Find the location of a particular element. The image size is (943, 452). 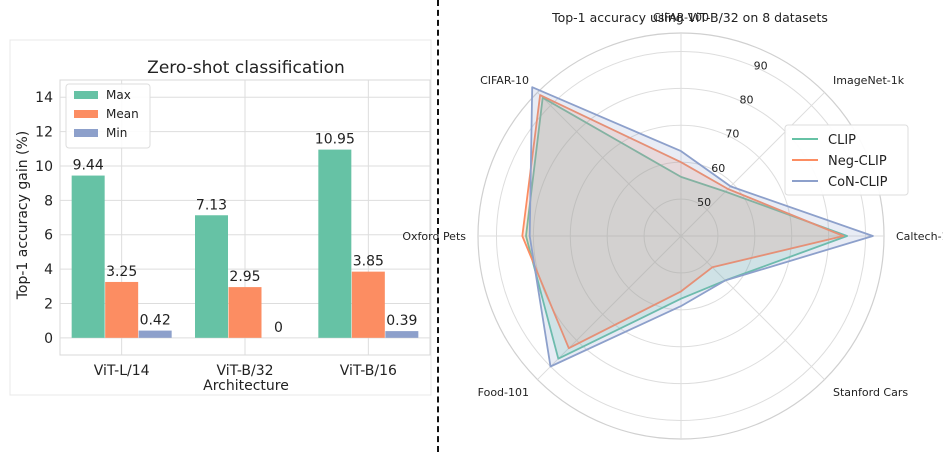

radar-legend: CLIP Neg-CLIP CoN-CLIP is located at coordinates (846, 160).